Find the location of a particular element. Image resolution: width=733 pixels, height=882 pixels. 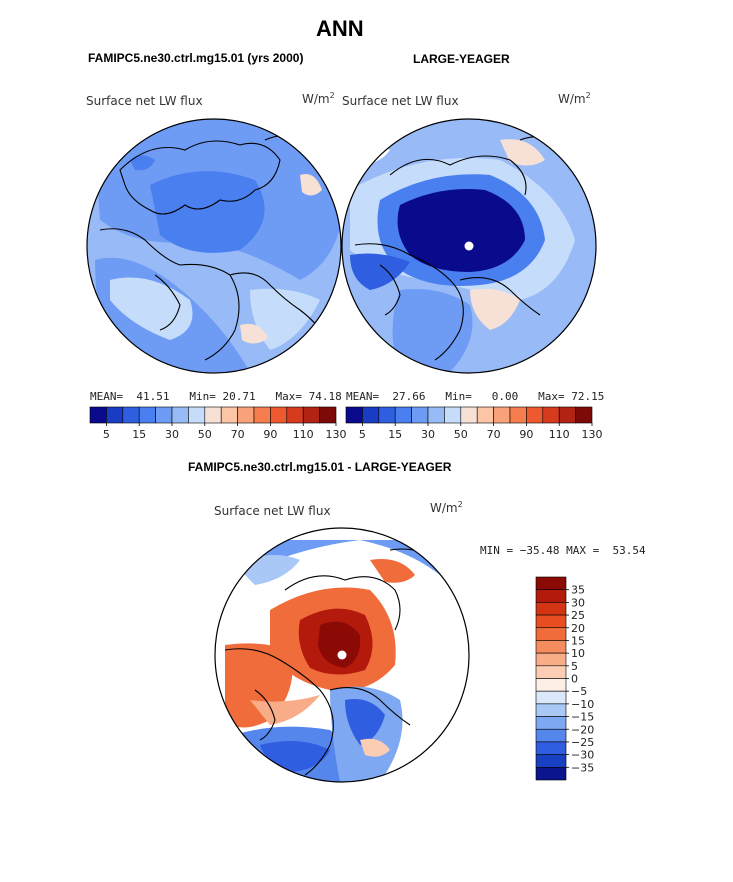

obs-case-title: LARGE-YEAGER is located at coordinates (461, 59).